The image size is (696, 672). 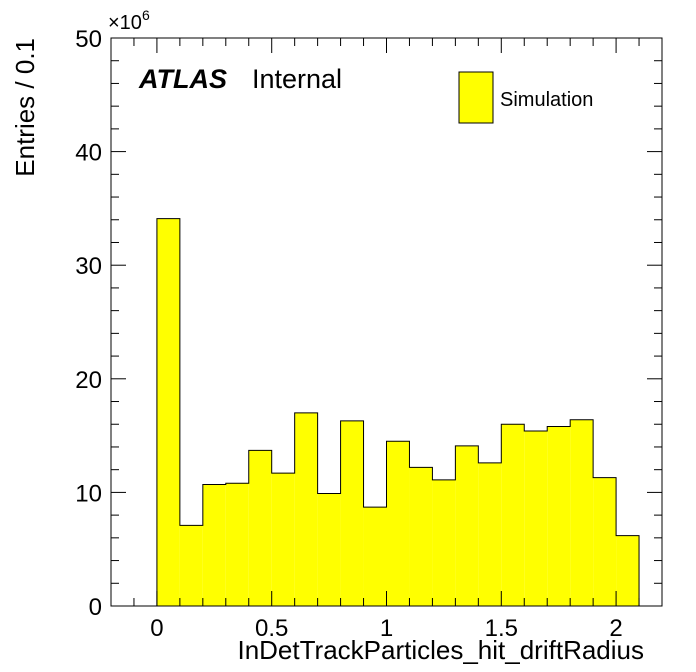 I want to click on x-tick-label: 0.5, so click(x=271, y=628).